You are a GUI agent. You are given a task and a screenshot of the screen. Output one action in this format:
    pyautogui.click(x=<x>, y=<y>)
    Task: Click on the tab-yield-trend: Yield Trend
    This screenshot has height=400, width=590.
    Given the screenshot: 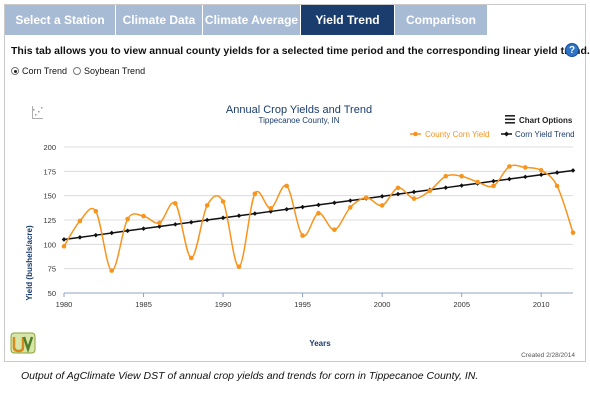 What is the action you would take?
    pyautogui.click(x=348, y=20)
    